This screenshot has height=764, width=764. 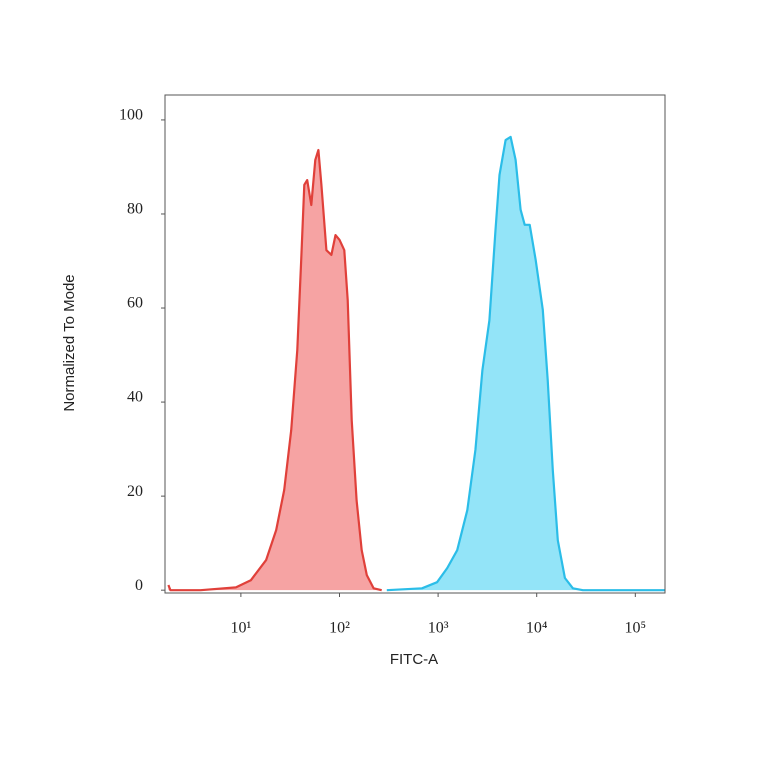 What do you see at coordinates (139, 585) in the screenshot?
I see `y-tick-label: 0` at bounding box center [139, 585].